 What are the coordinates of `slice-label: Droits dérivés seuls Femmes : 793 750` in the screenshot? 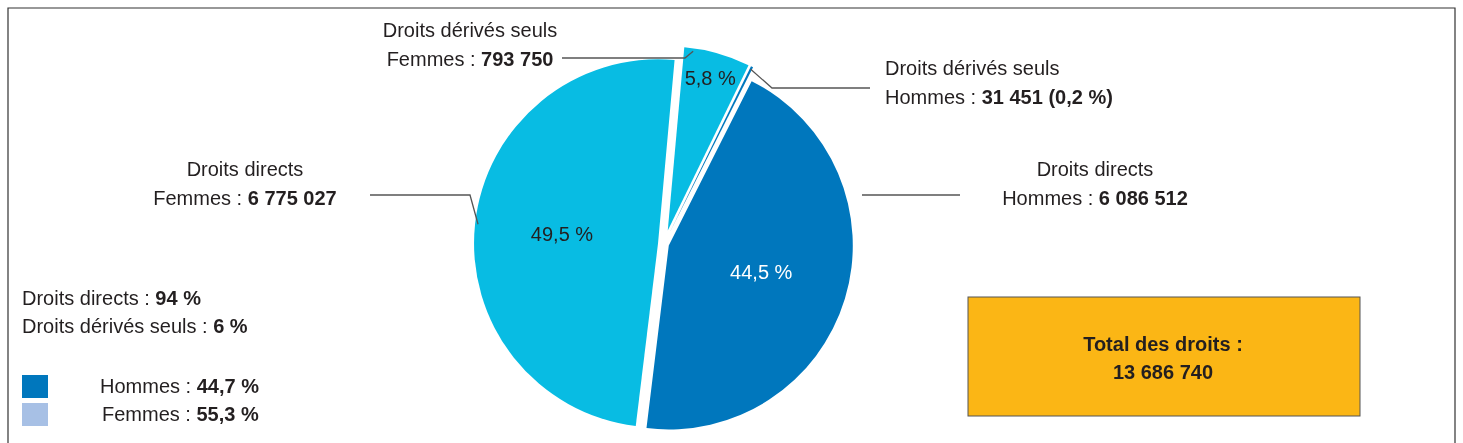 It's located at (470, 44).